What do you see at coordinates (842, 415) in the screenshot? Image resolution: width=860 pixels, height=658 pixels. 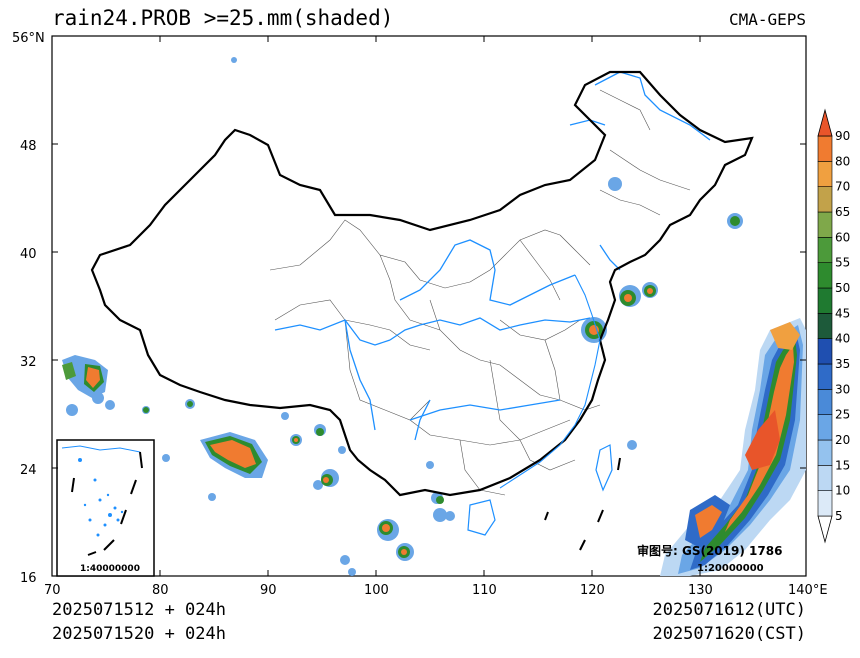 I see `colorbar-label: 25` at bounding box center [842, 415].